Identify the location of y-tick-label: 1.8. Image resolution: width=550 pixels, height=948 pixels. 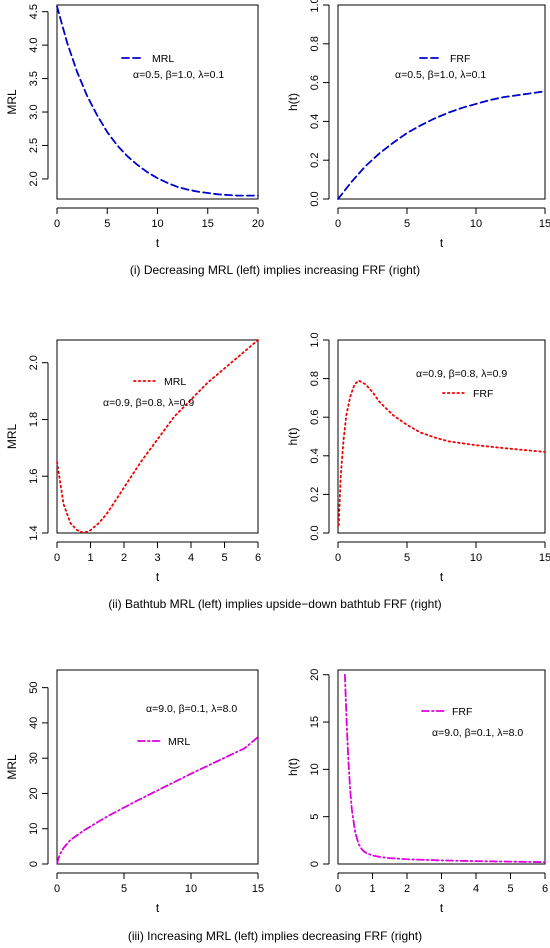
(34, 419).